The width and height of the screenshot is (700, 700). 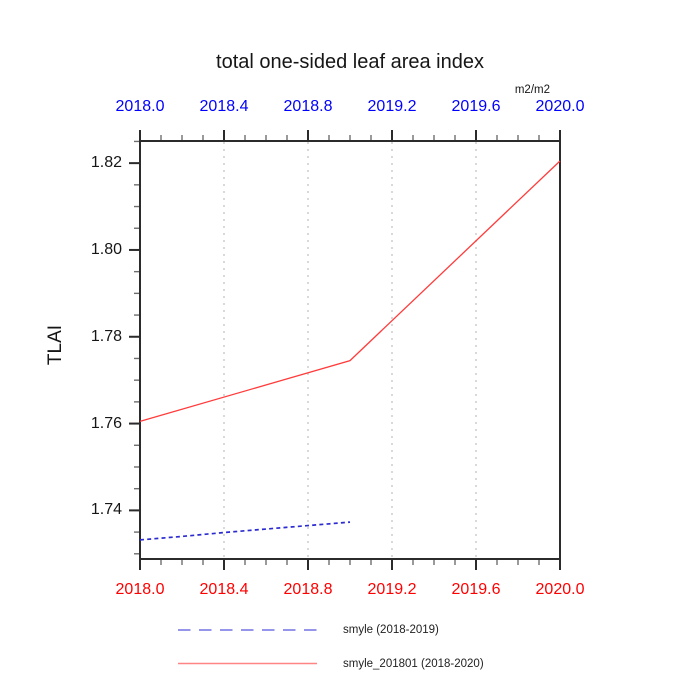 I want to click on x-tick-label-top: 2018.8, so click(x=308, y=106).